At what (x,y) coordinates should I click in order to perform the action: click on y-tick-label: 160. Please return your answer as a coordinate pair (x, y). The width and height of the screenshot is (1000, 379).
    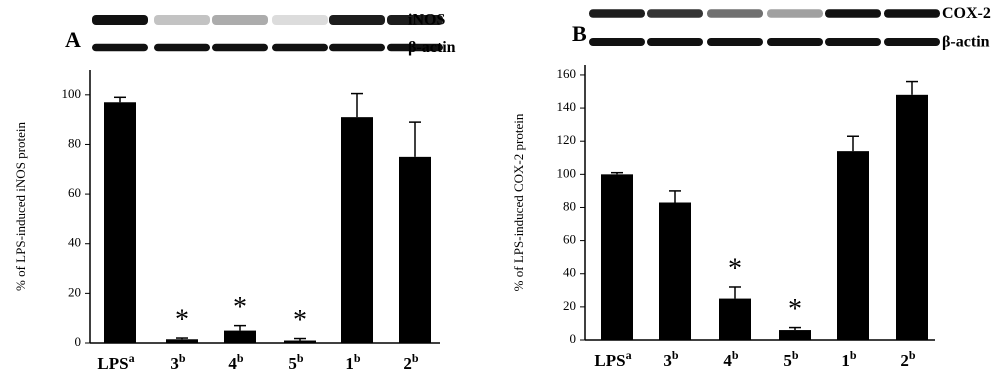
    Looking at the image, I should click on (567, 73).